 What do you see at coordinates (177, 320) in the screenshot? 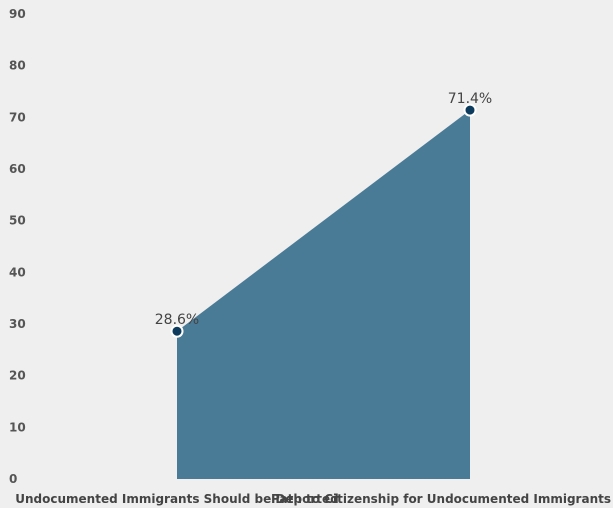
I see `data-label: 28.6%` at bounding box center [177, 320].